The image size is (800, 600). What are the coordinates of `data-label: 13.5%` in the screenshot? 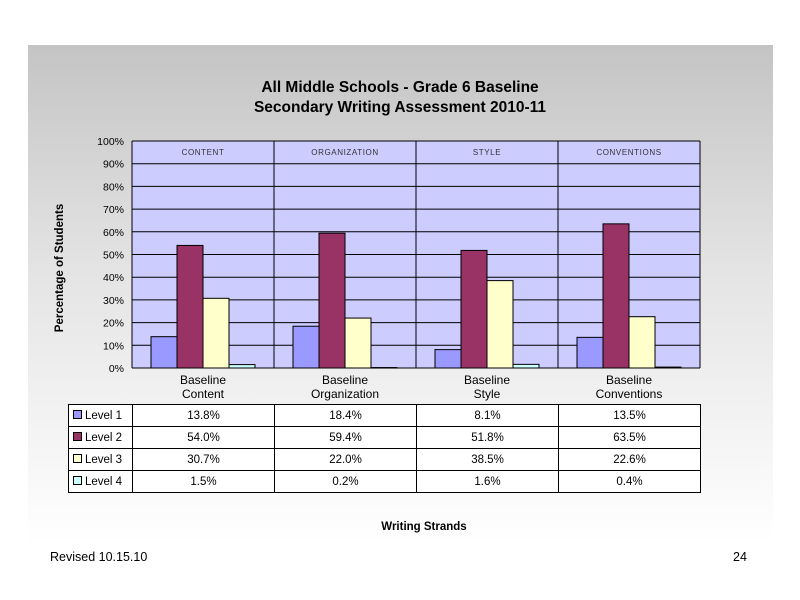 It's located at (629, 415).